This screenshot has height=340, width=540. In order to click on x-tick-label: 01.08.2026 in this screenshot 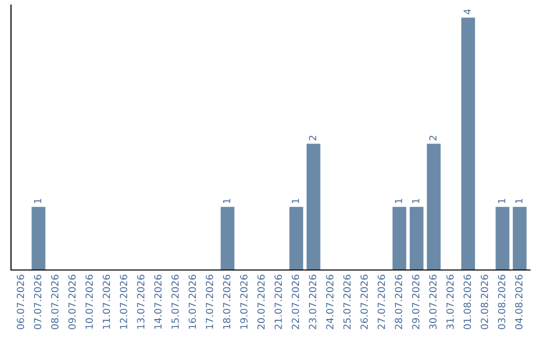, I will do `click(467, 302)`.